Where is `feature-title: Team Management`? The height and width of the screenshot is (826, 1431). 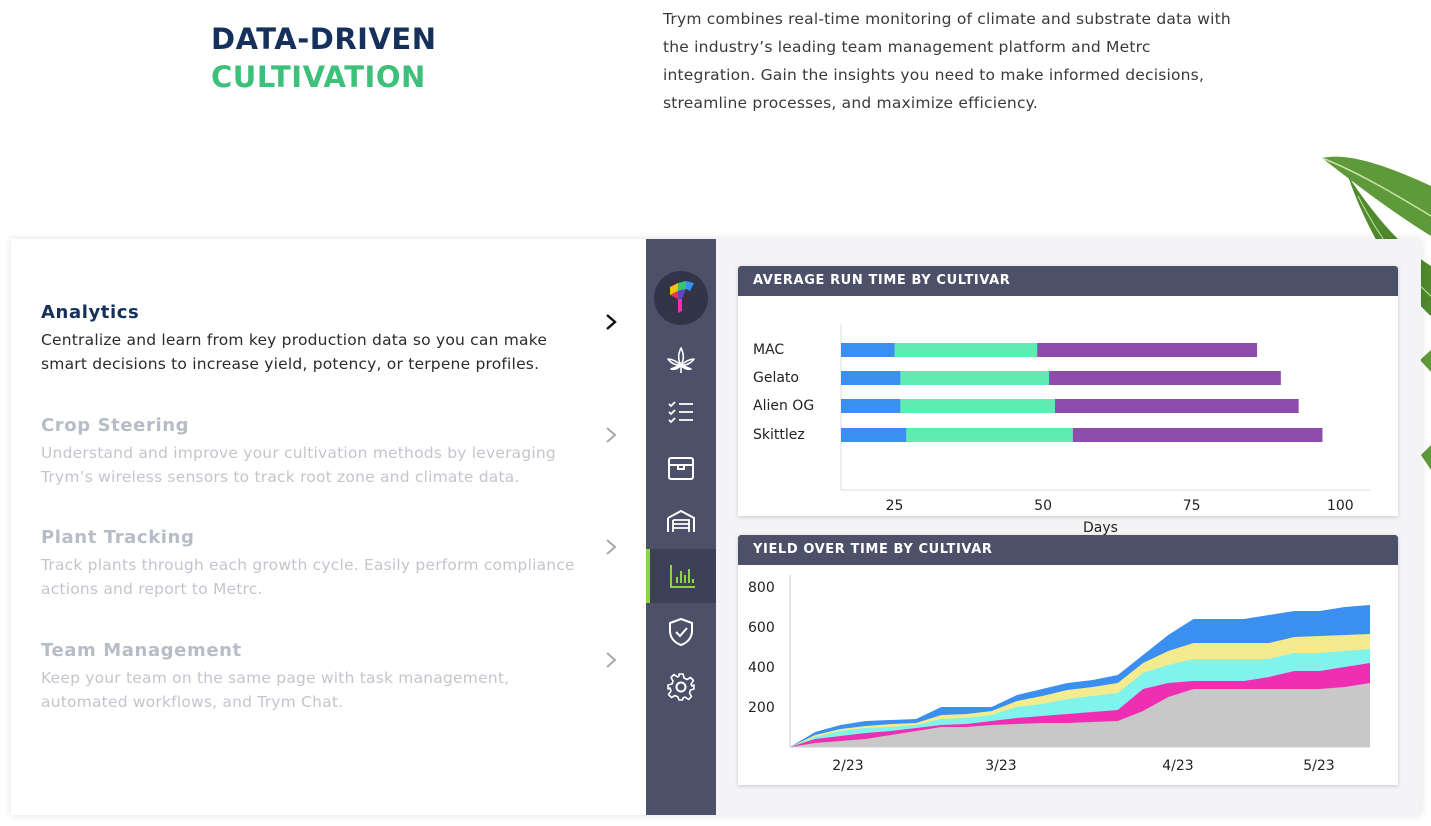
feature-title: Team Management is located at coordinates (141, 650).